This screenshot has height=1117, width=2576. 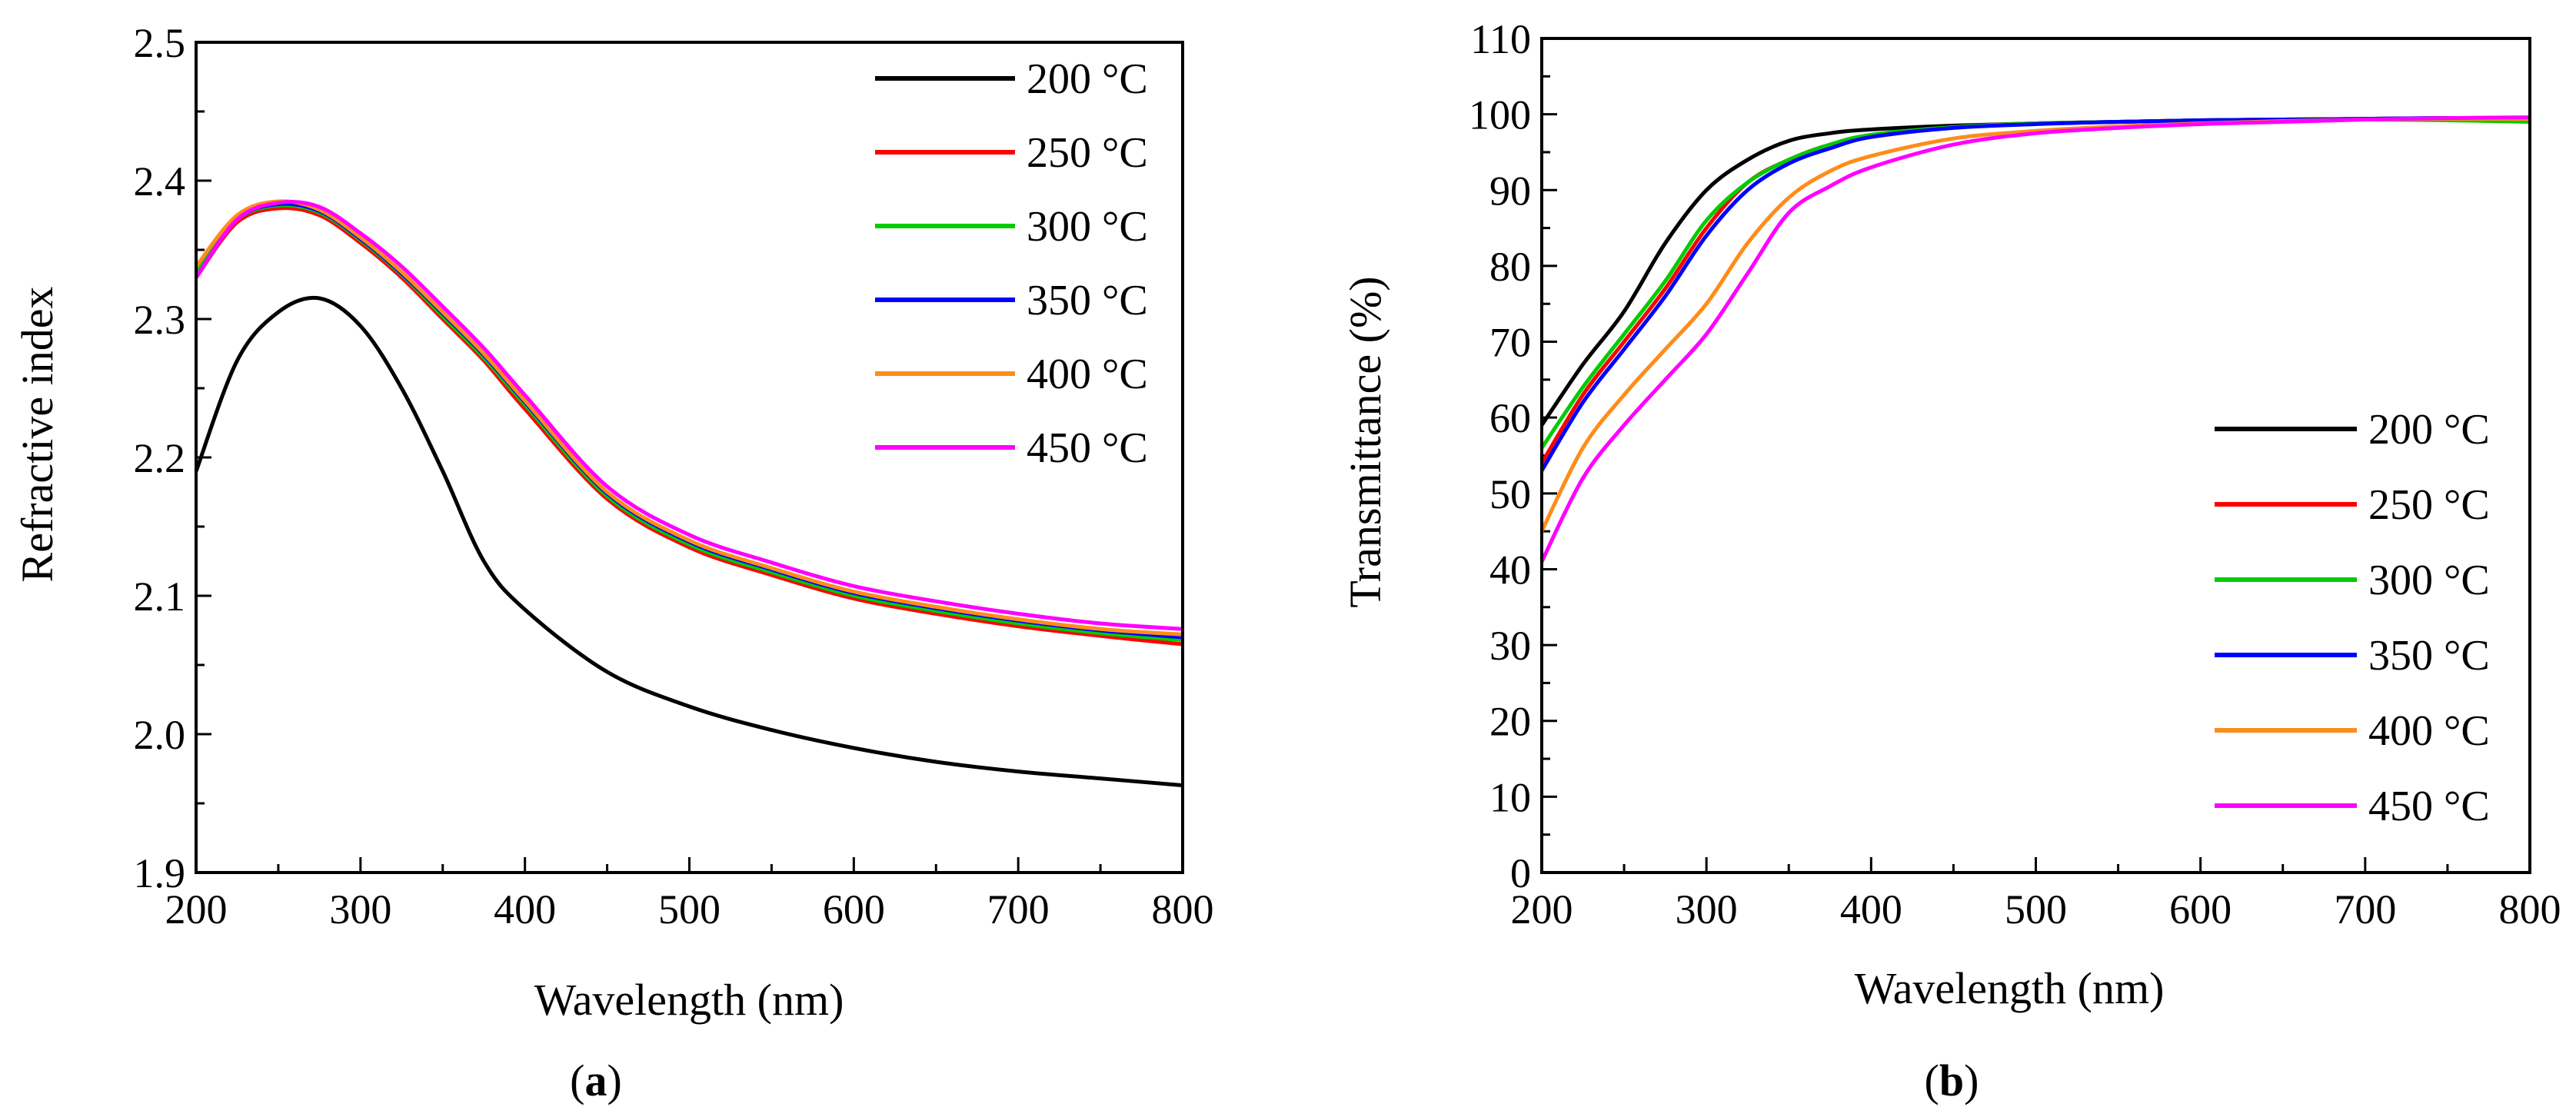 I want to click on panel-a-legend-entry: 450 °C, so click(x=1011, y=448).